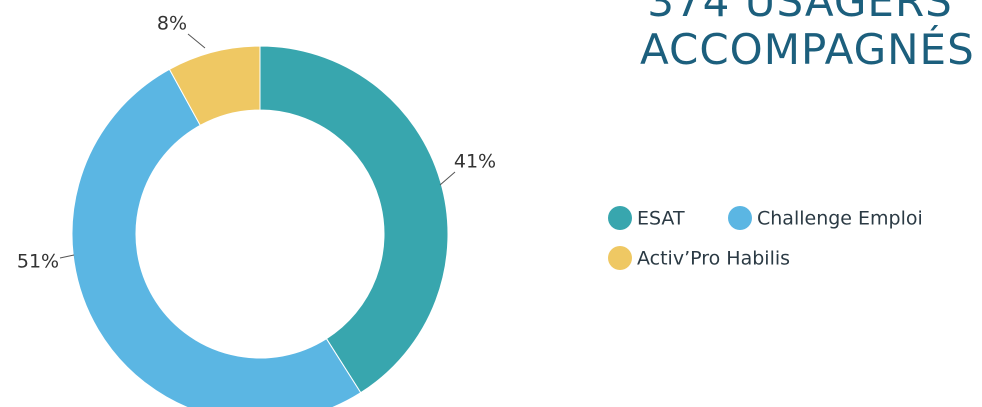 The width and height of the screenshot is (982, 407). Describe the element at coordinates (840, 219) in the screenshot. I see `legend-label: Challenge Emploi` at that location.